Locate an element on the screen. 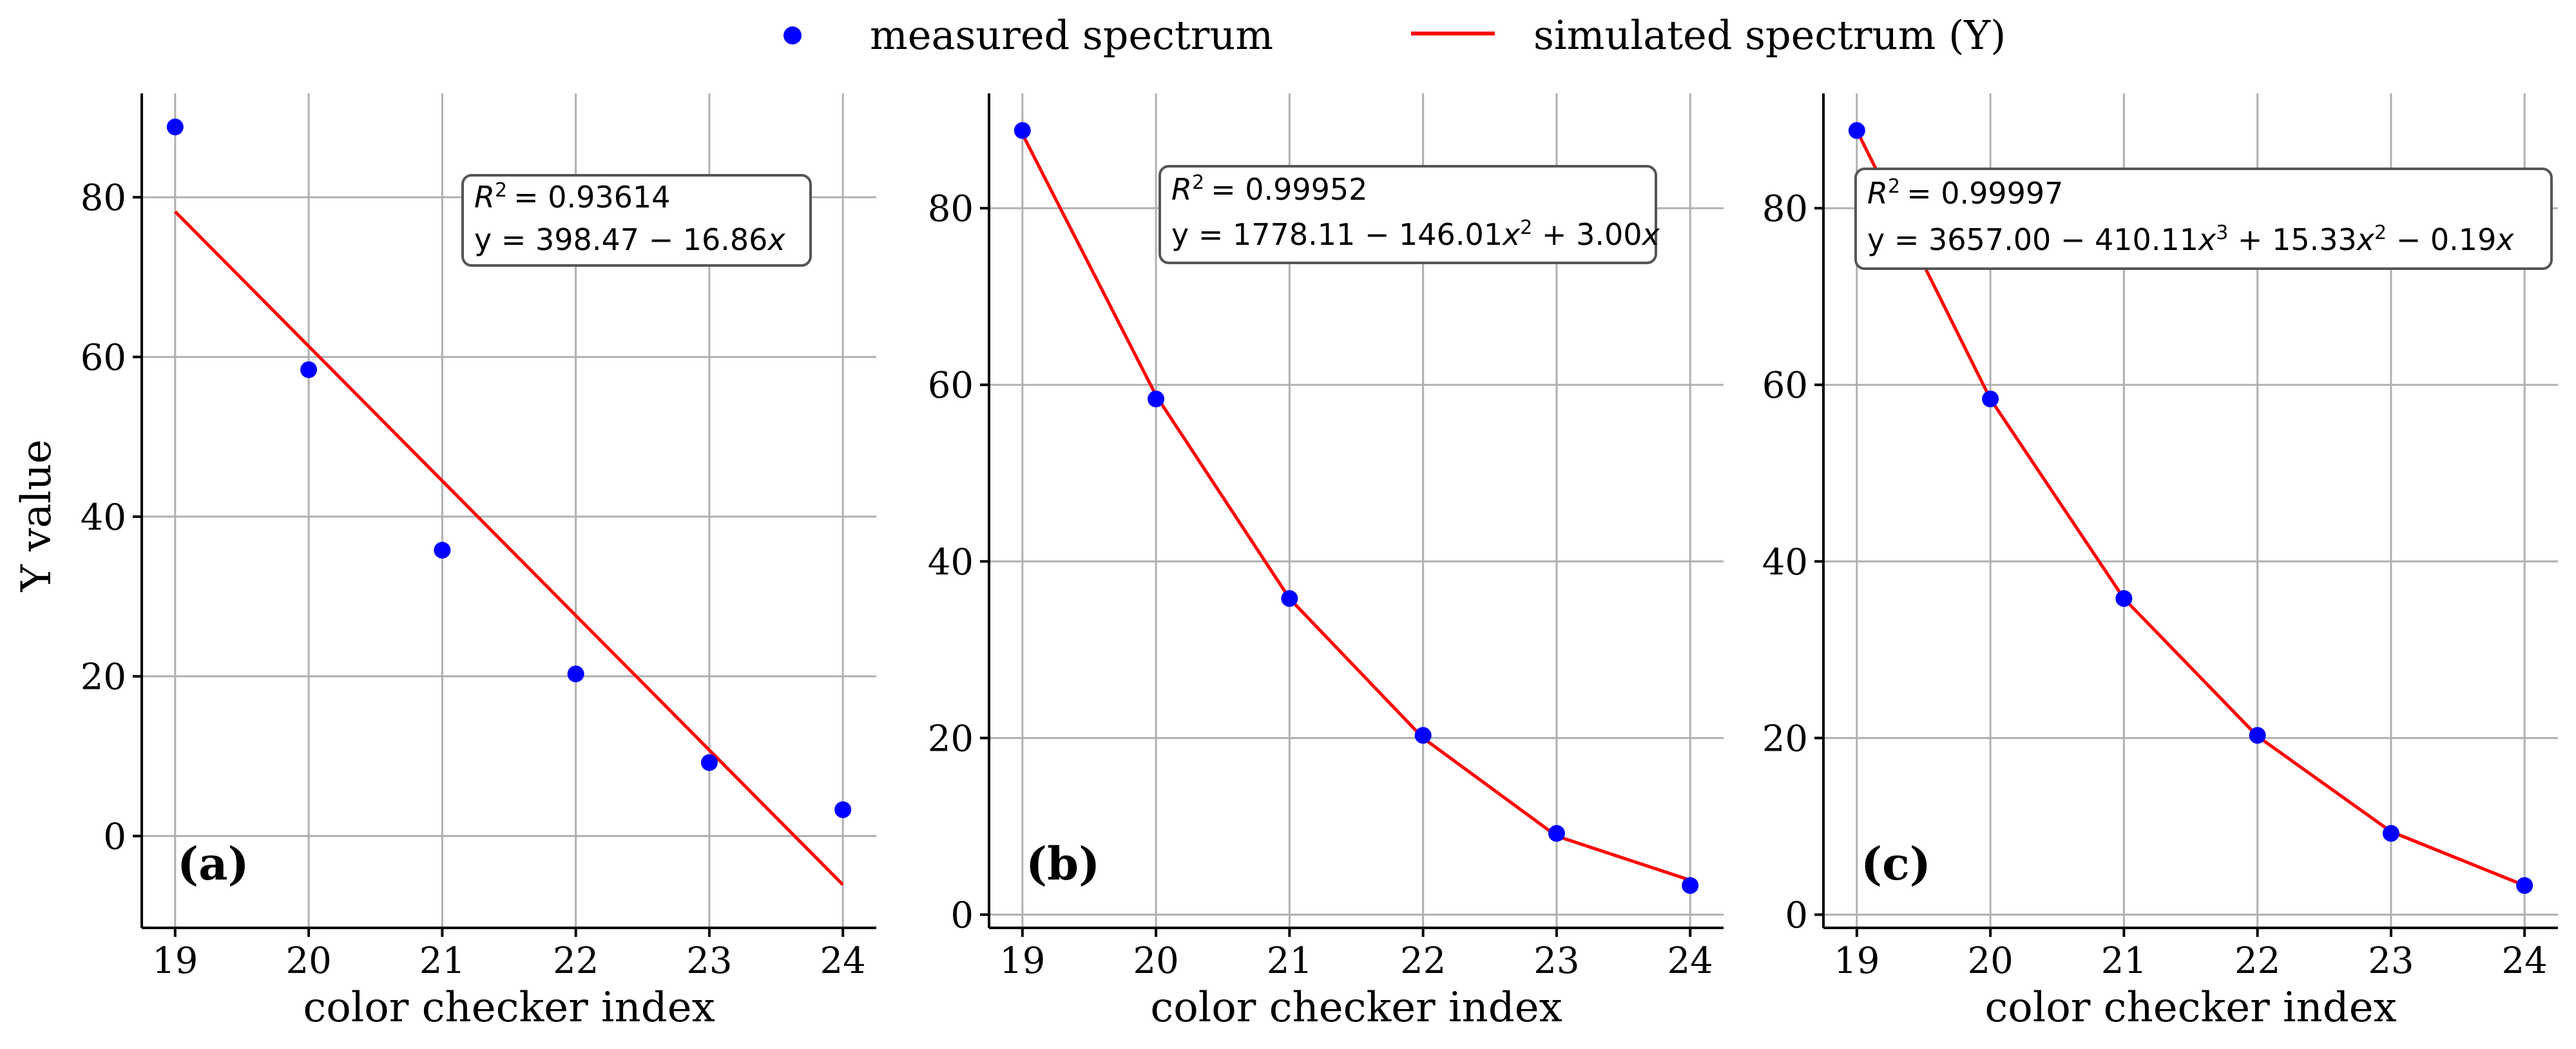 Image resolution: width=2576 pixels, height=1049 pixels. r-squared-text: R2 = 0.93614 is located at coordinates (572, 197).